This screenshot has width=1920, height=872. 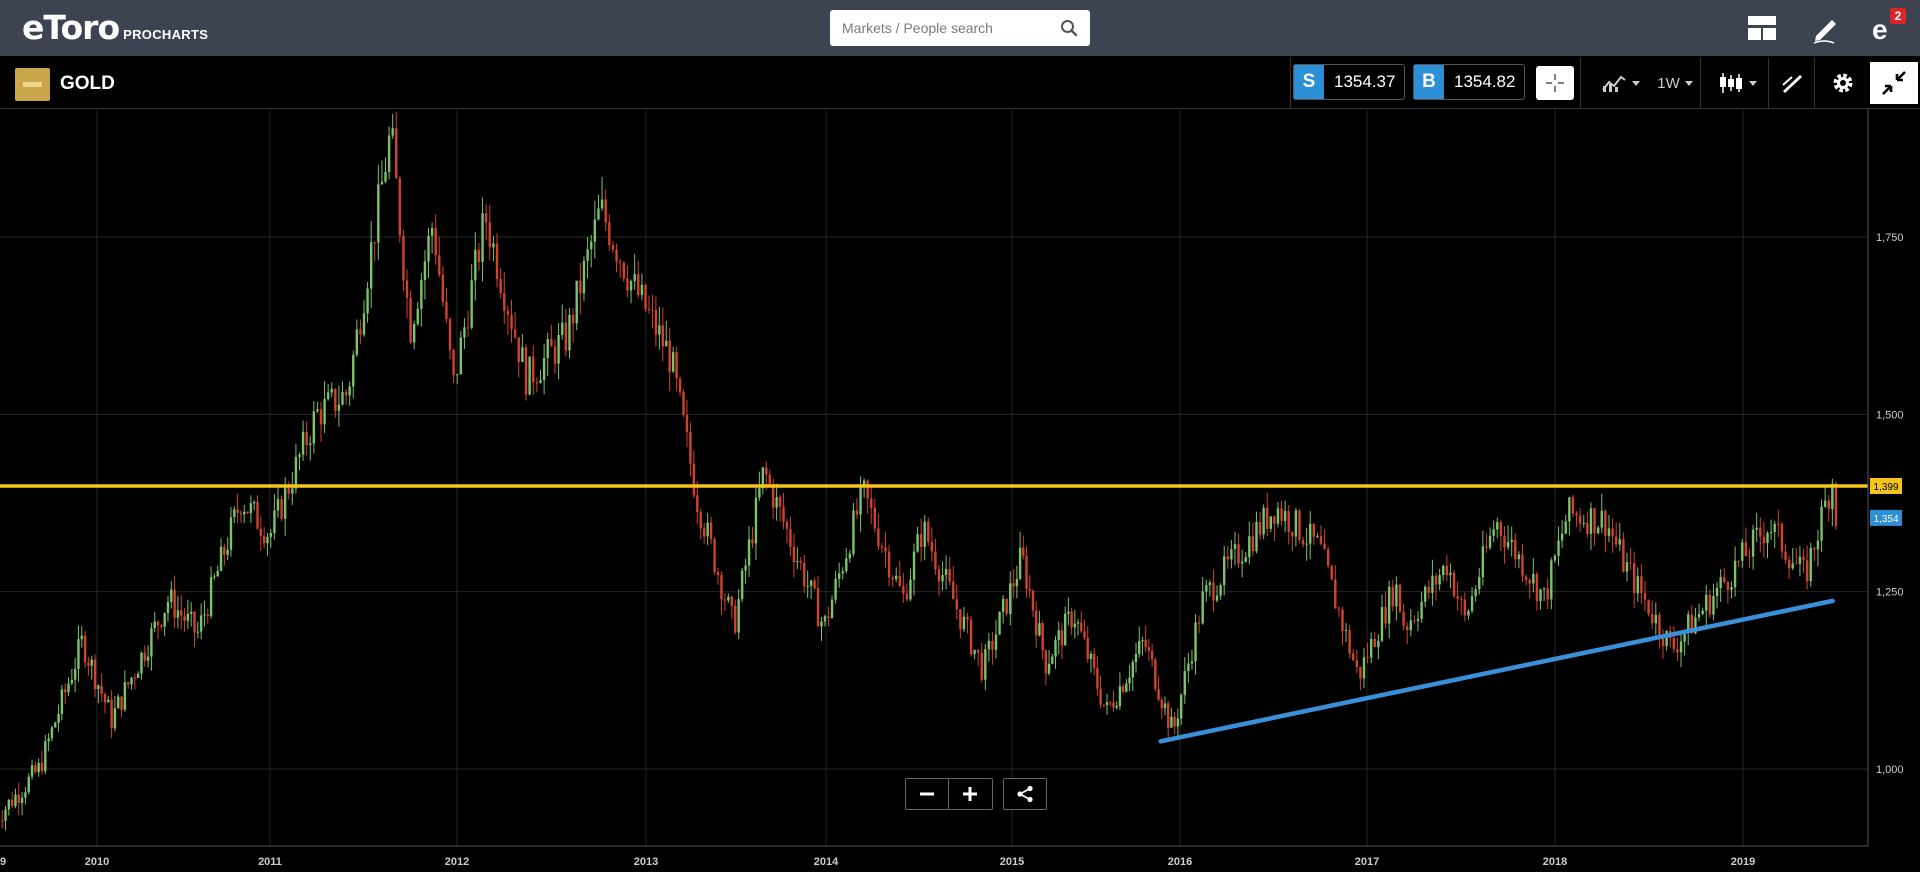 What do you see at coordinates (115, 27) in the screenshot?
I see `etoro-logo: eToro PROCHARTS` at bounding box center [115, 27].